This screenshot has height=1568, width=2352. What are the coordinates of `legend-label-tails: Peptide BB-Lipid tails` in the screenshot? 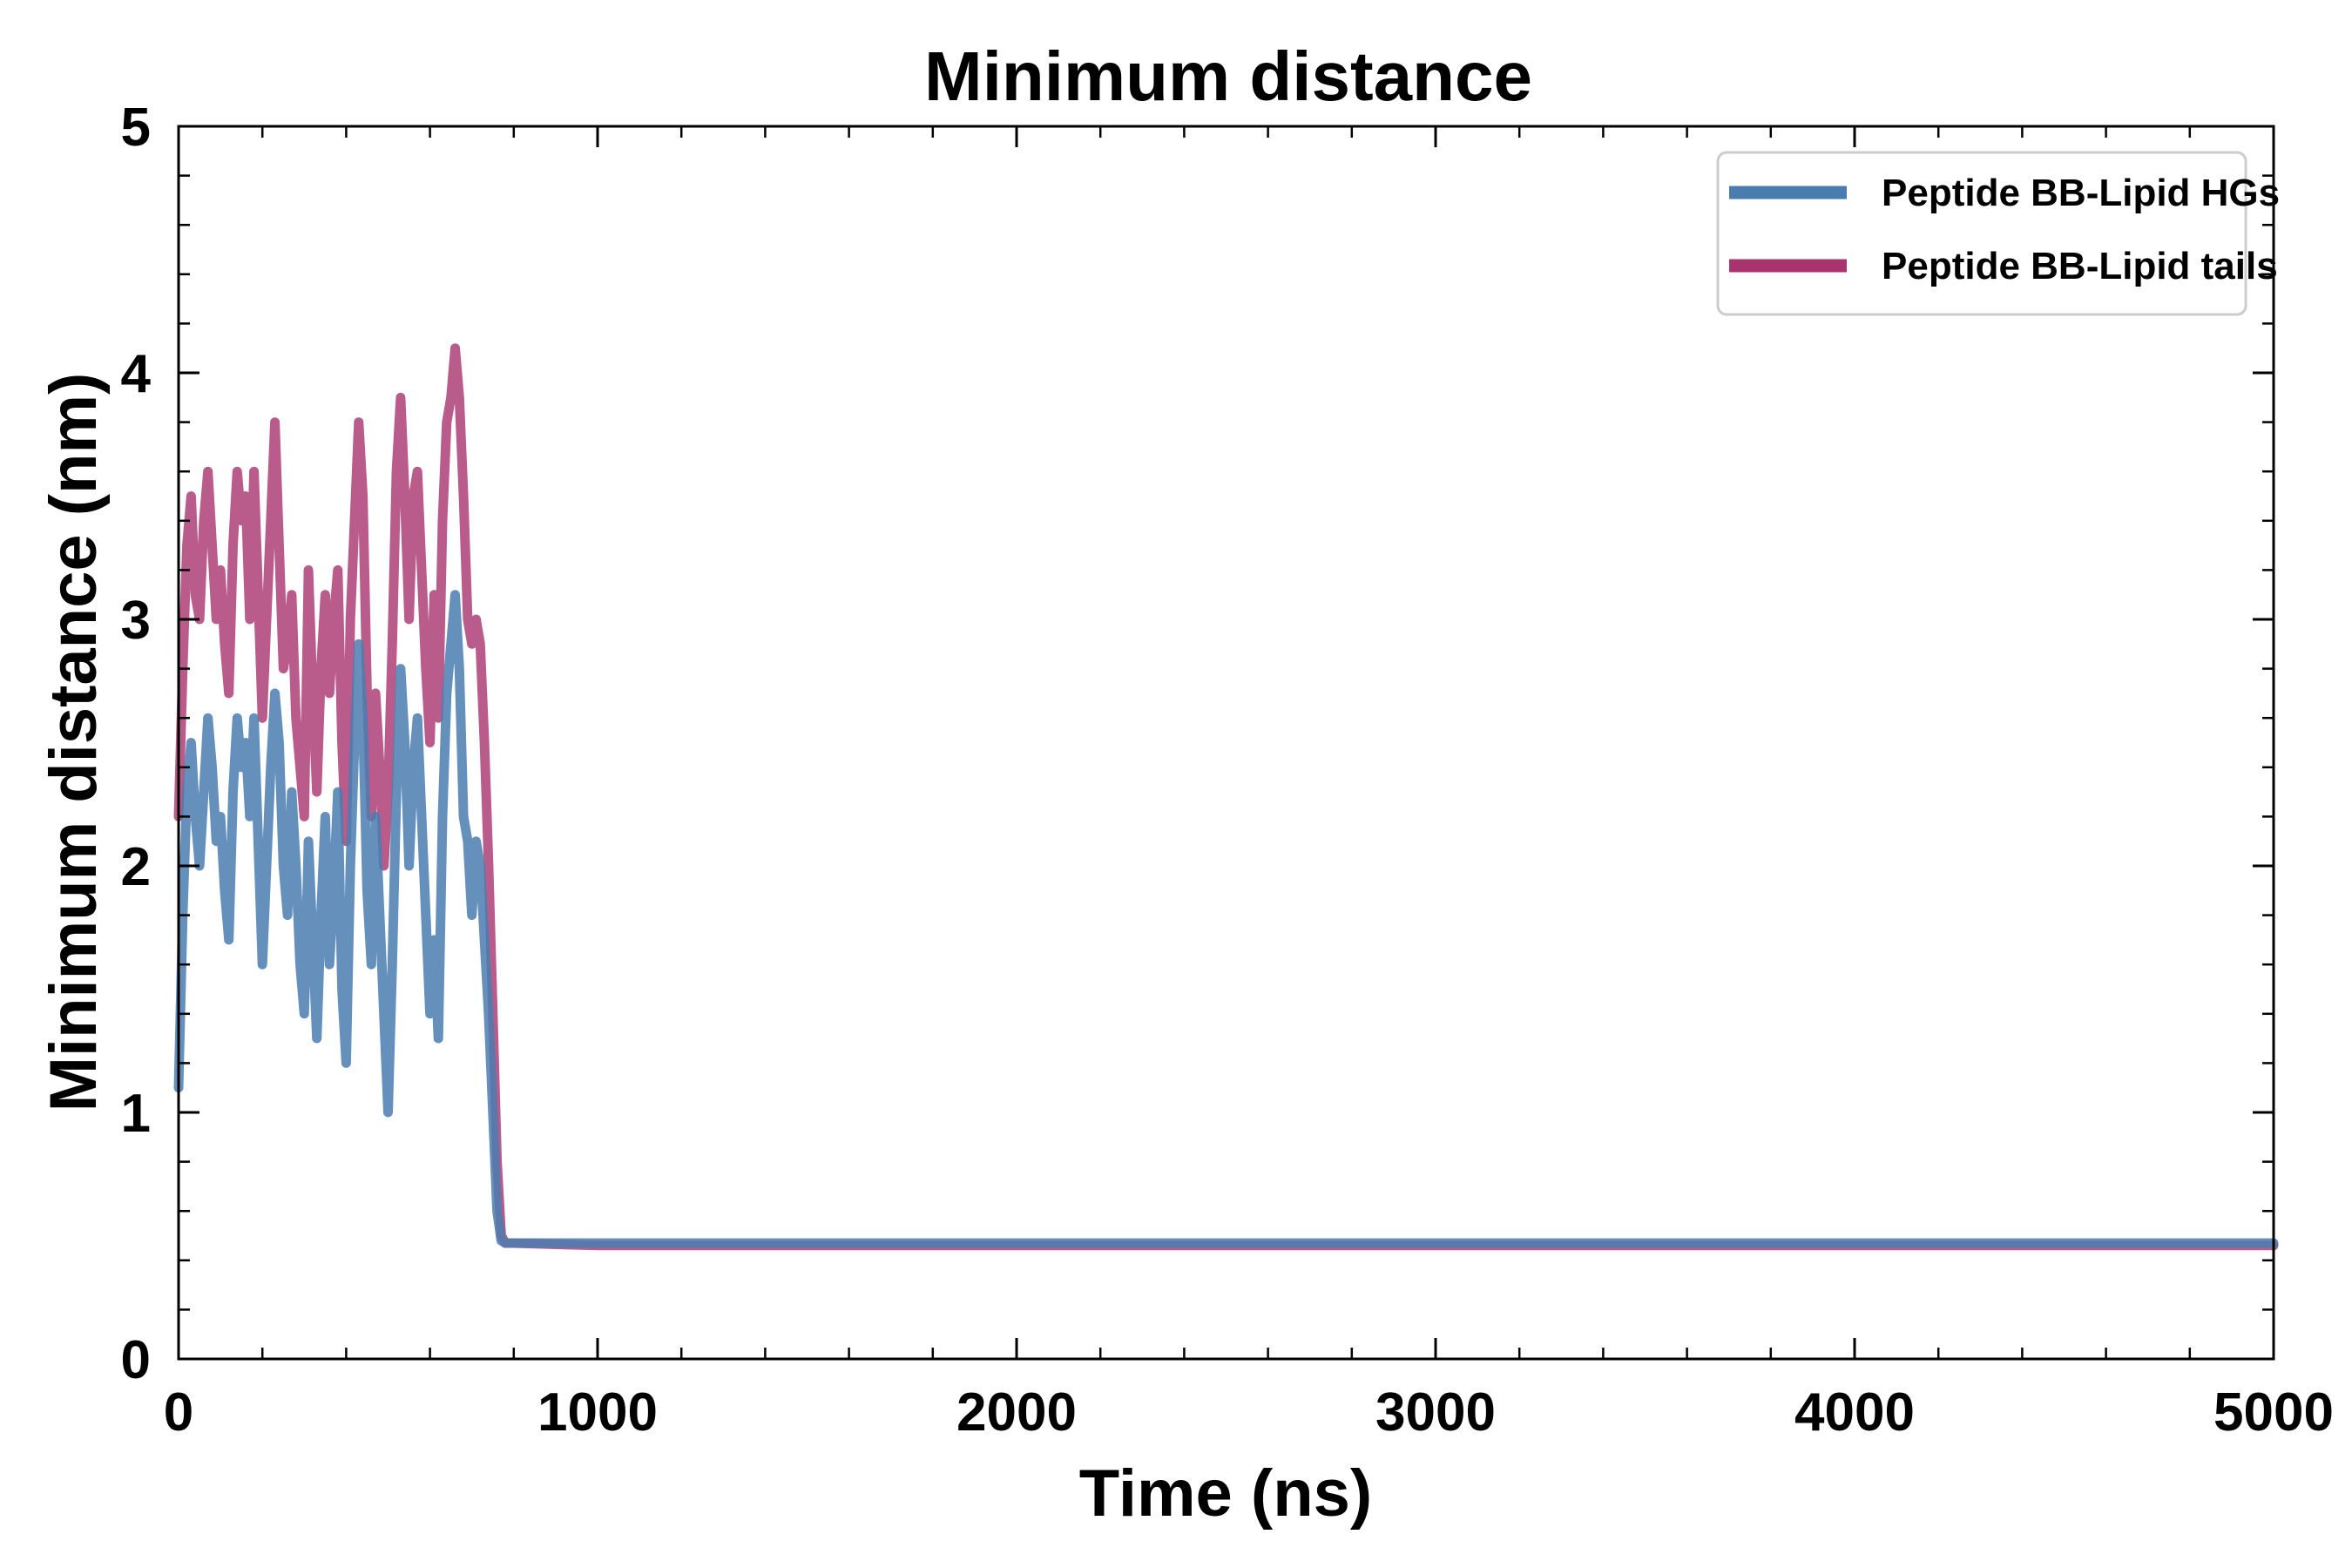 It's located at (2080, 266).